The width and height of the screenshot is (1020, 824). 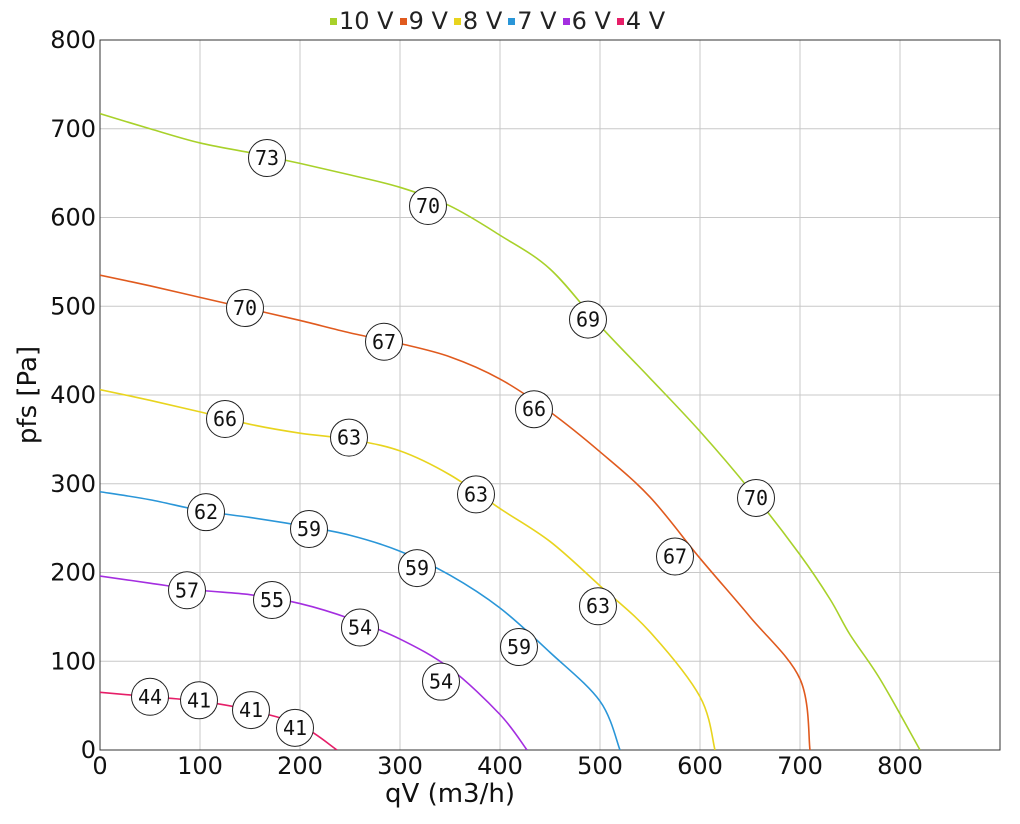 What do you see at coordinates (73, 484) in the screenshot?
I see `y-tick-label: 300` at bounding box center [73, 484].